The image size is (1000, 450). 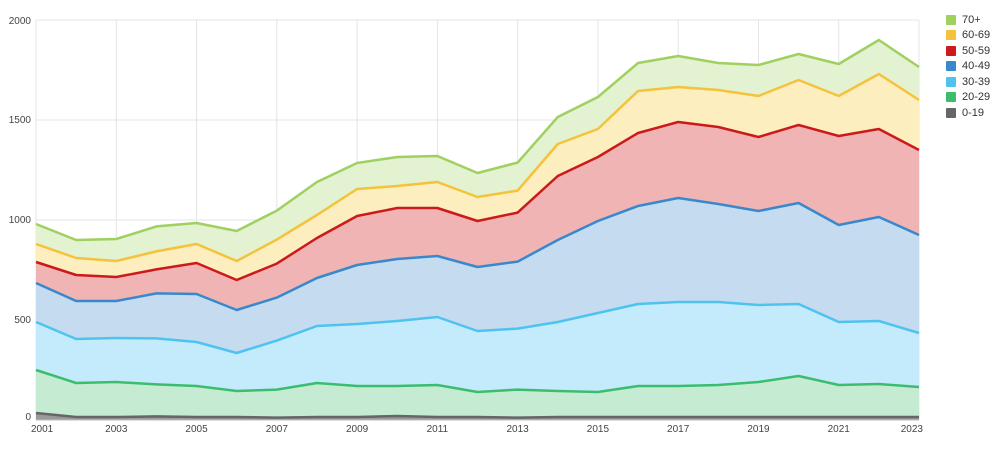 I want to click on chart-legend: 70+ 60-69 50-59 40-49 30-39 20-29 0-19, so click(x=968, y=66).